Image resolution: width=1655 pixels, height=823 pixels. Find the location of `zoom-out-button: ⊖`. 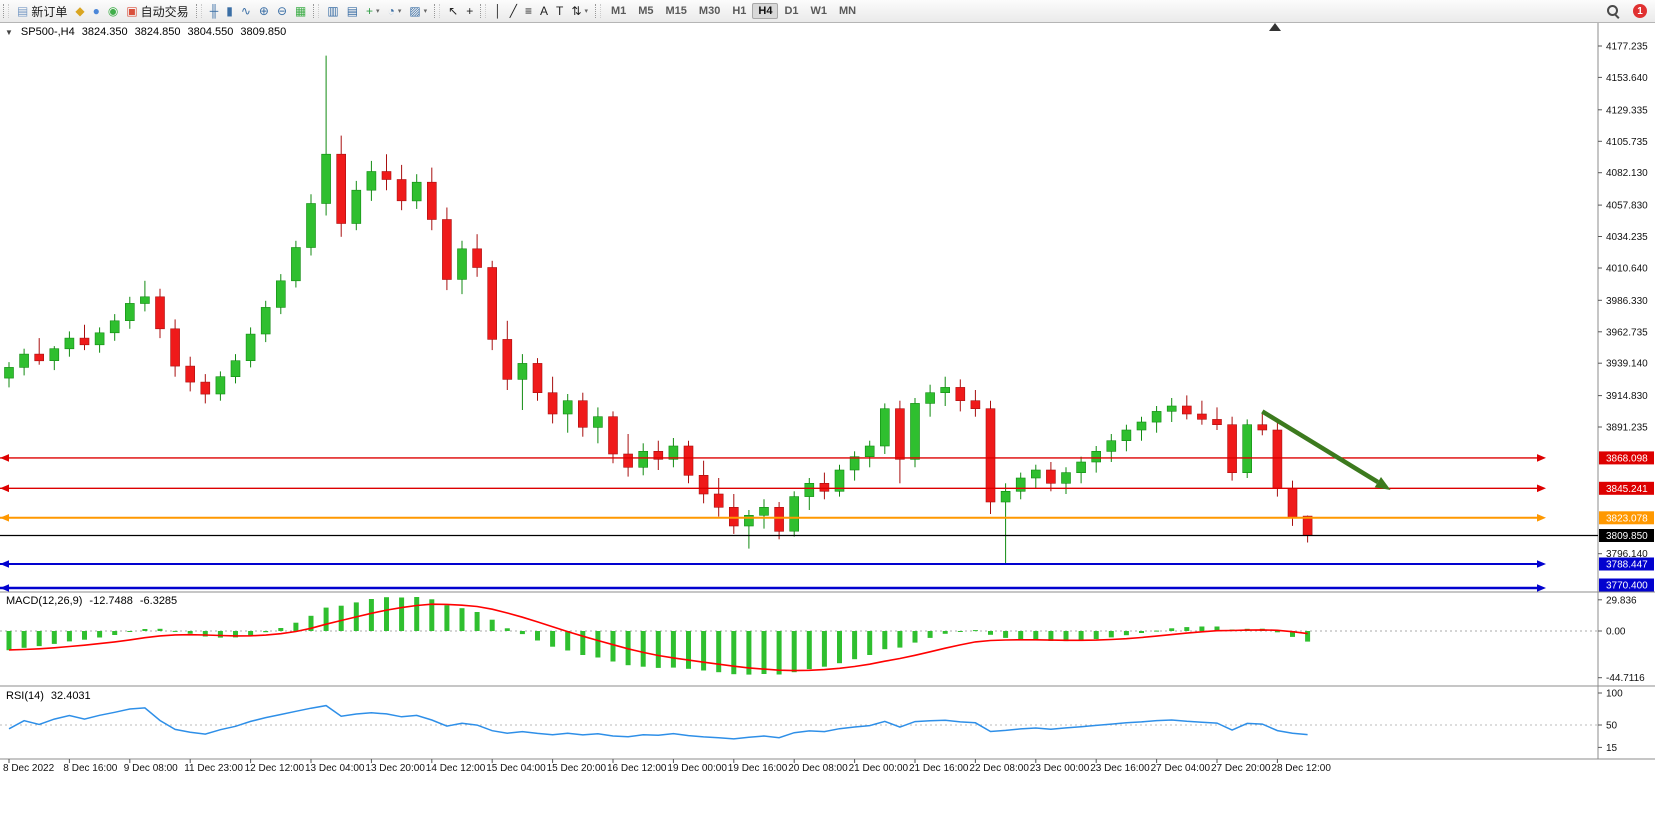

zoom-out-button: ⊖ is located at coordinates (282, 11).